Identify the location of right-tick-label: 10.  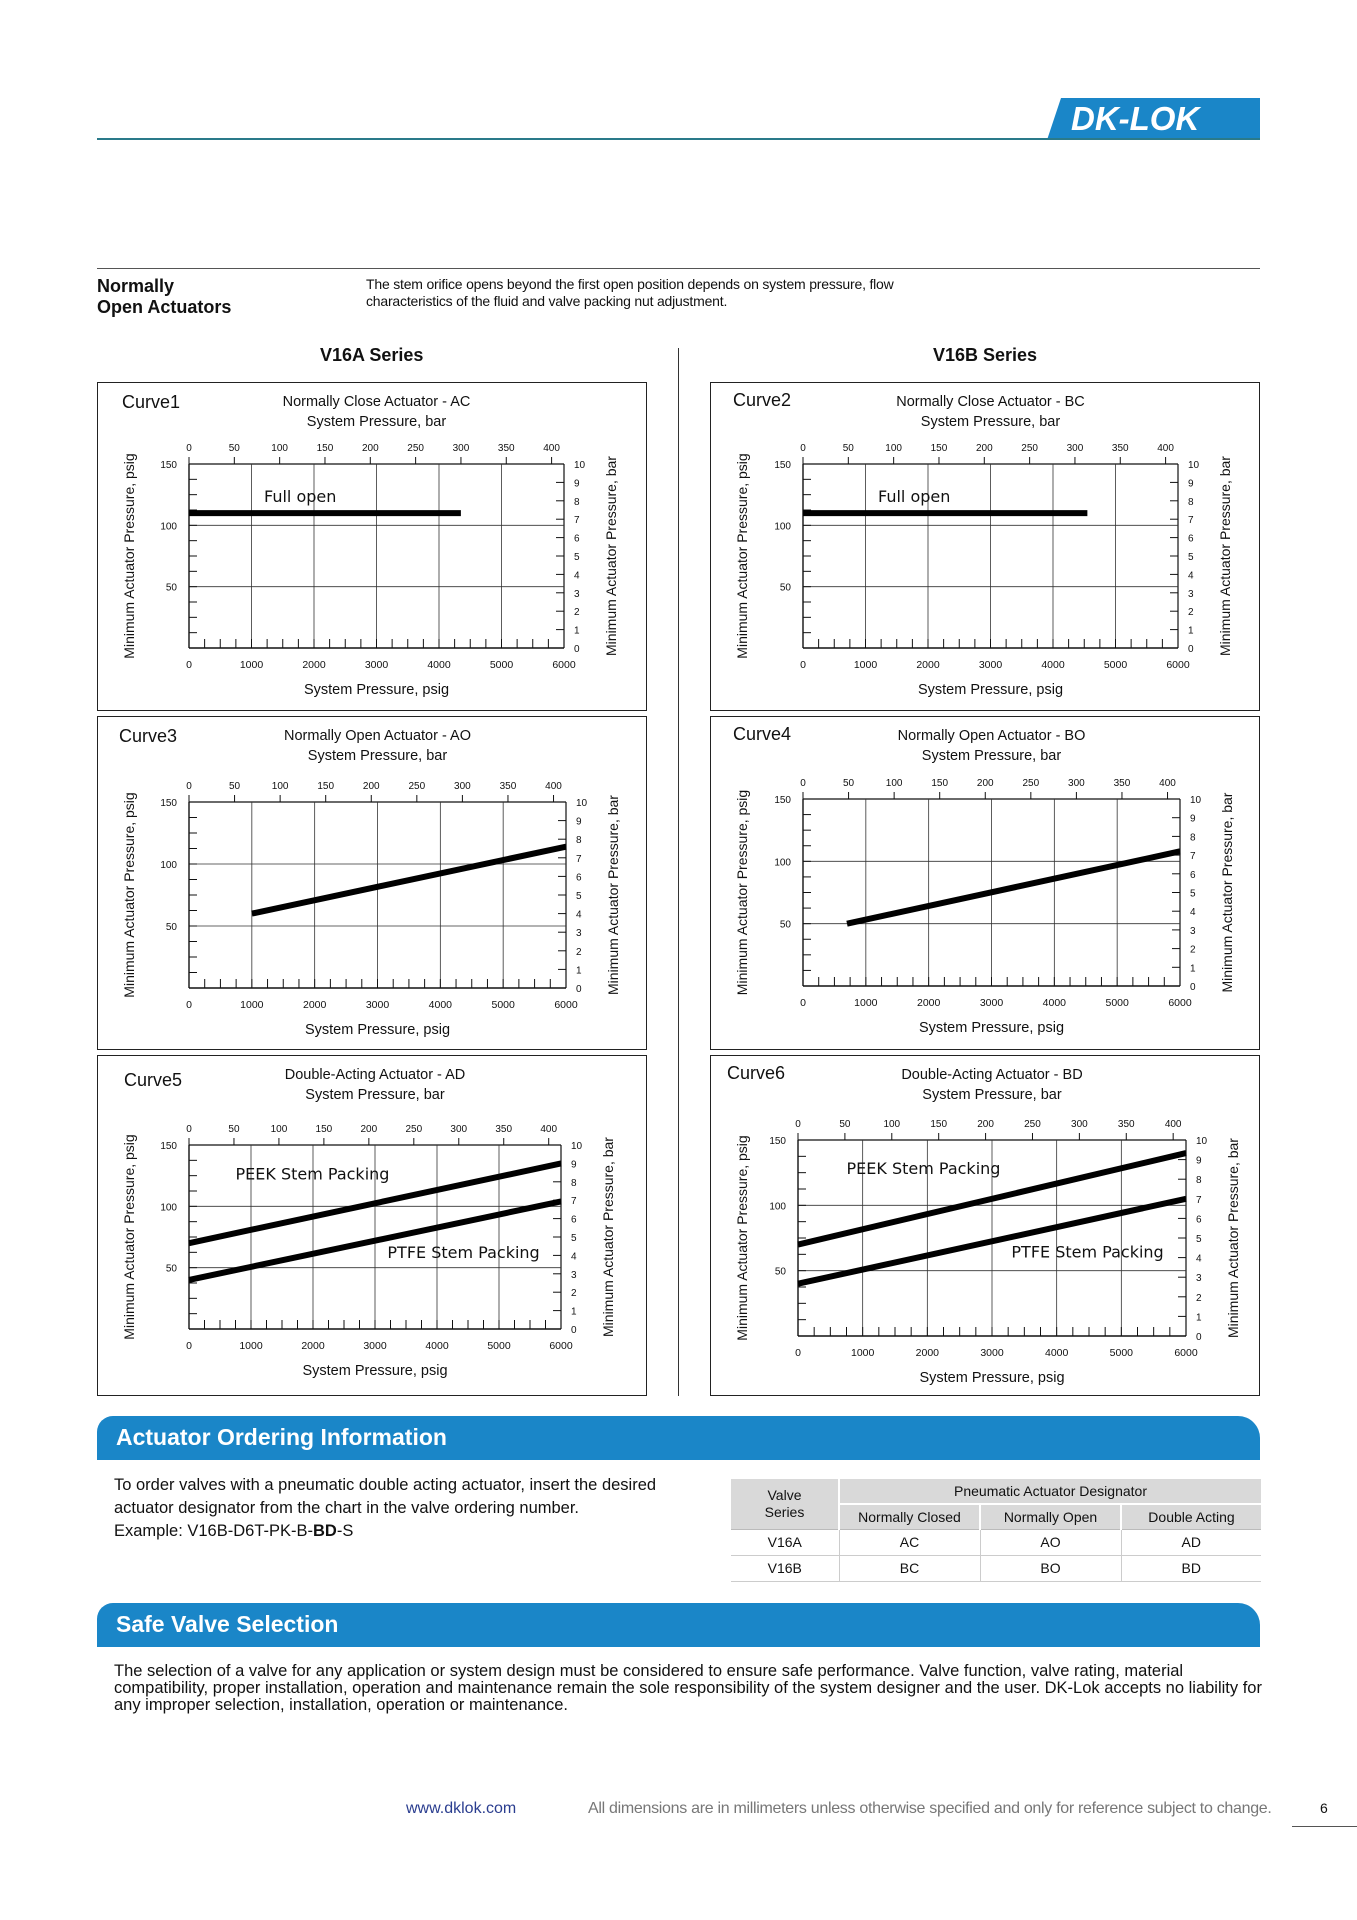
(577, 1146).